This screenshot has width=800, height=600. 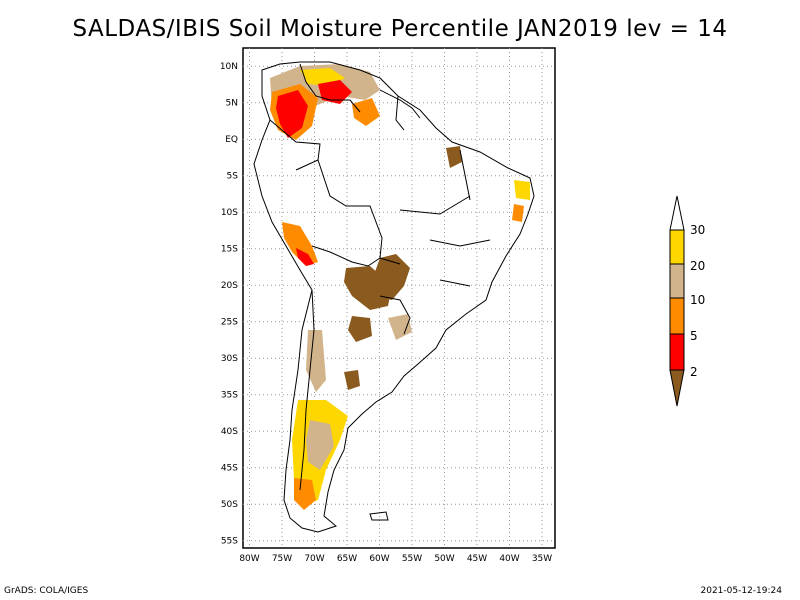 What do you see at coordinates (477, 559) in the screenshot?
I see `lon-tick-label: 45W` at bounding box center [477, 559].